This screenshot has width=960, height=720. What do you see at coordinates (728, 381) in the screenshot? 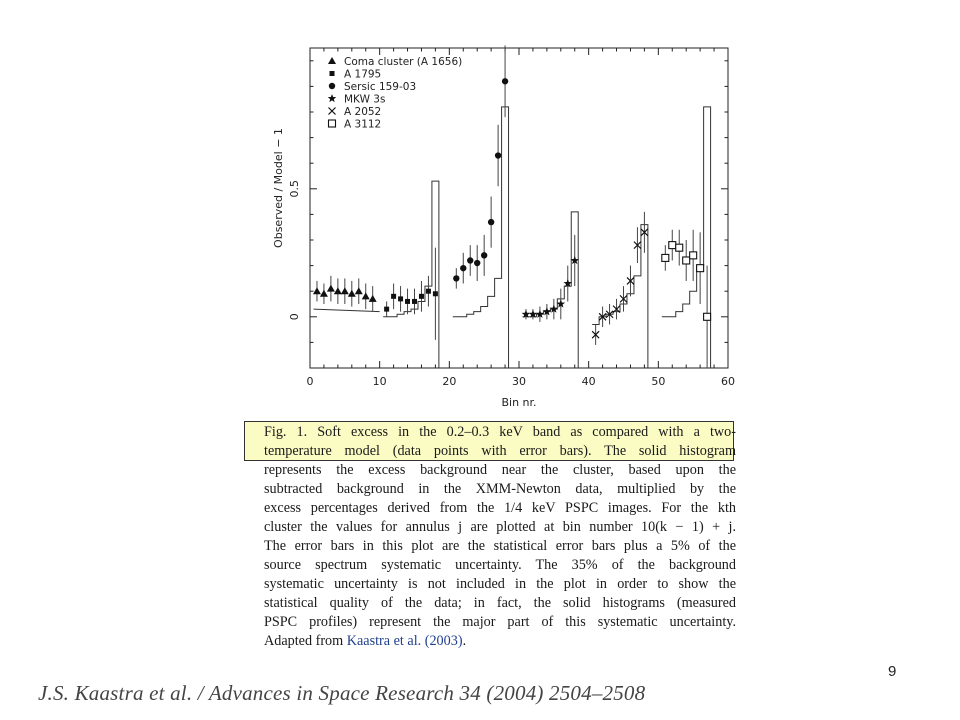
I see `x-tick-label: 60` at bounding box center [728, 381].